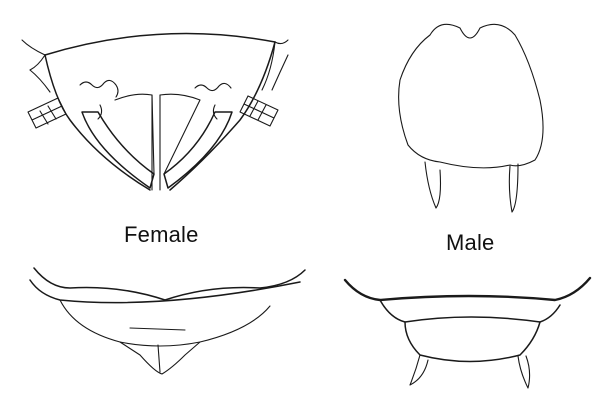 This screenshot has width=615, height=403. What do you see at coordinates (470, 242) in the screenshot?
I see `male-label: Male` at bounding box center [470, 242].